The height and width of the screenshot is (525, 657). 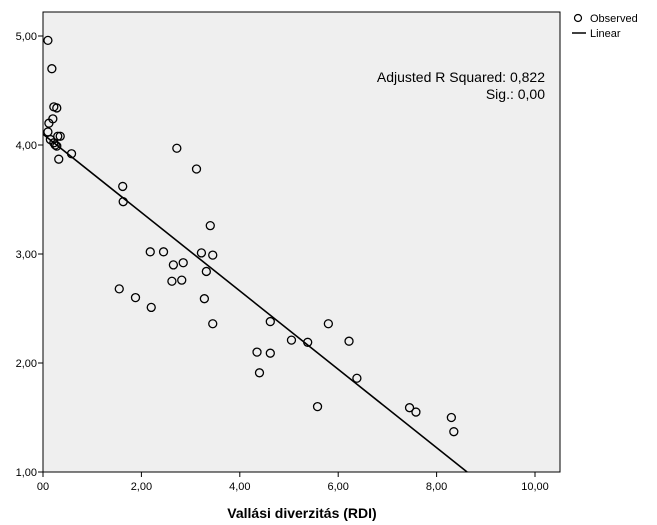 What do you see at coordinates (43, 487) in the screenshot?
I see `x-tick-label: 00` at bounding box center [43, 487].